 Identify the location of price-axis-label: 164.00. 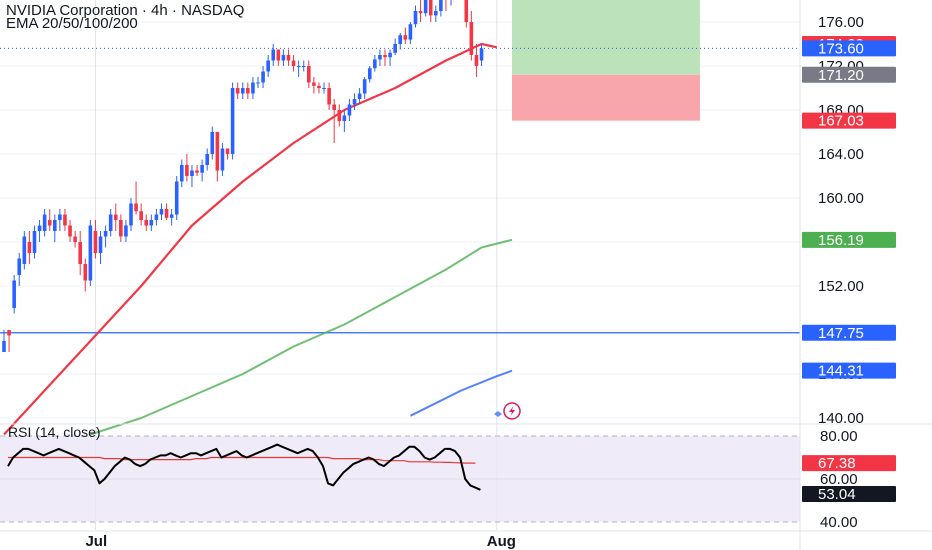
(841, 154).